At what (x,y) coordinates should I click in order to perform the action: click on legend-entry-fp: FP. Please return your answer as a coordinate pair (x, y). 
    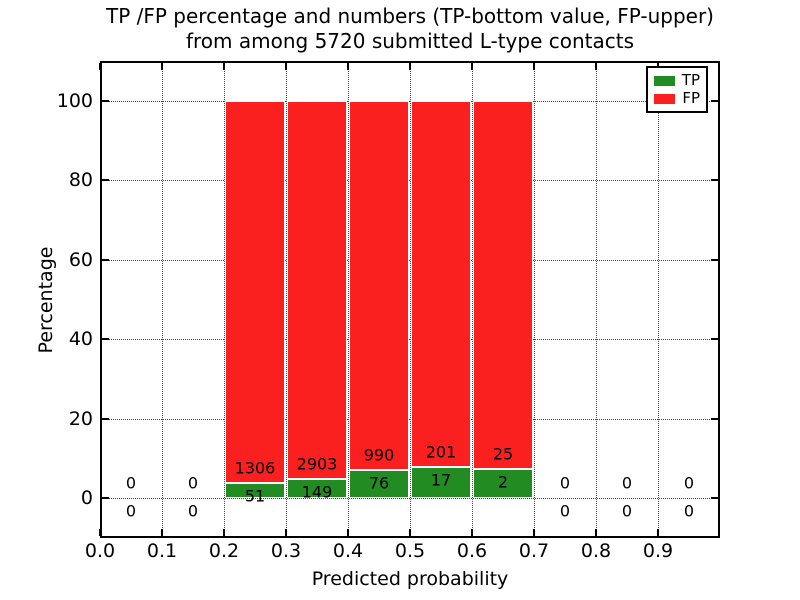
    Looking at the image, I should click on (677, 98).